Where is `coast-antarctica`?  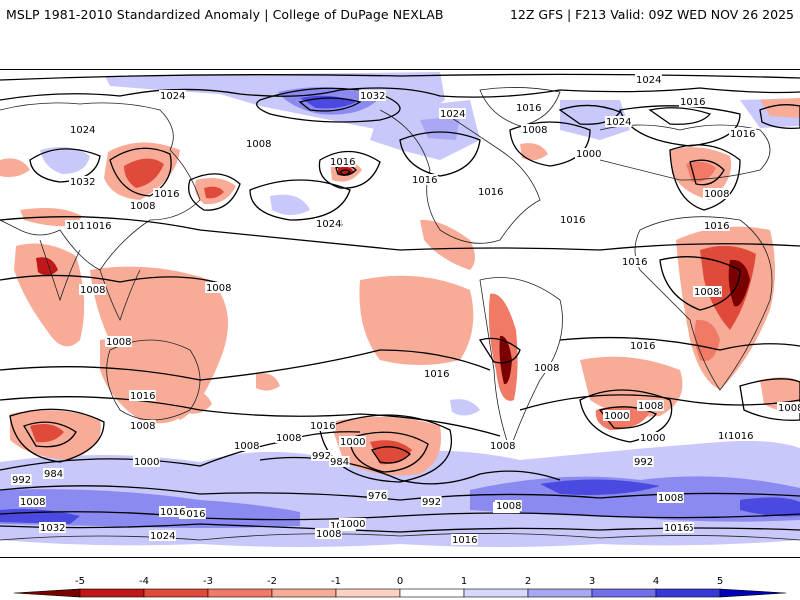
coast-antarctica is located at coordinates (400, 537).